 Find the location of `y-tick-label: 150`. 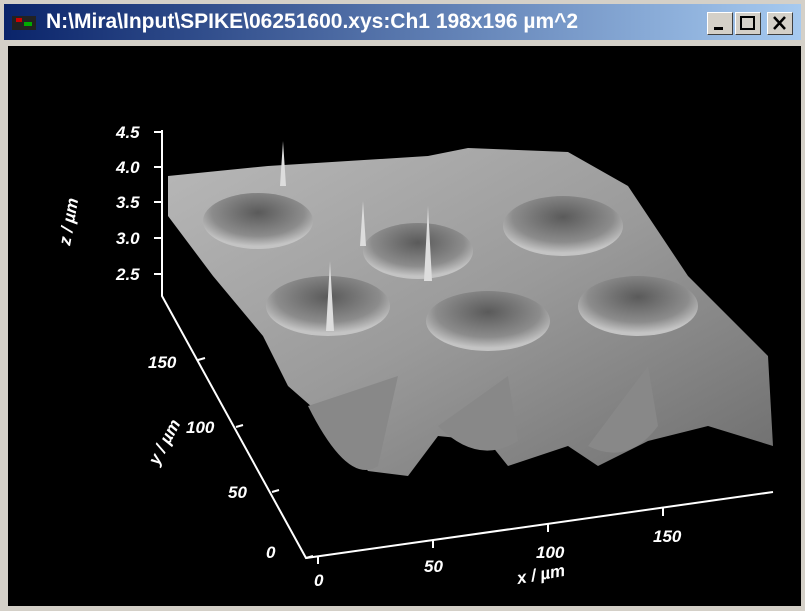

y-tick-label: 150 is located at coordinates (162, 362).